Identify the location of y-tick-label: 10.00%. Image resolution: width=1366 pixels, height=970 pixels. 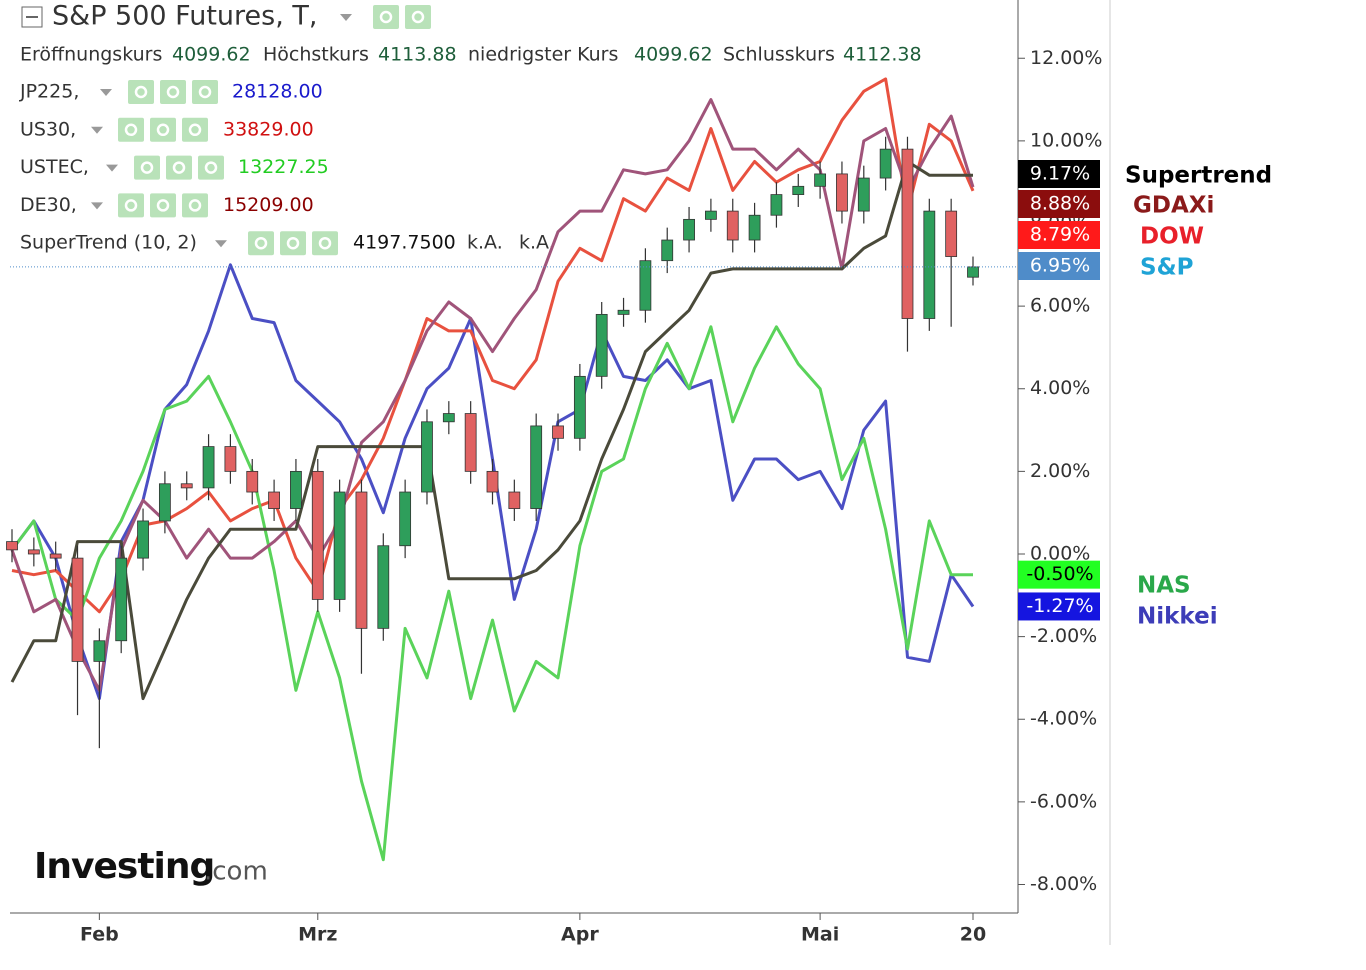
(1066, 140).